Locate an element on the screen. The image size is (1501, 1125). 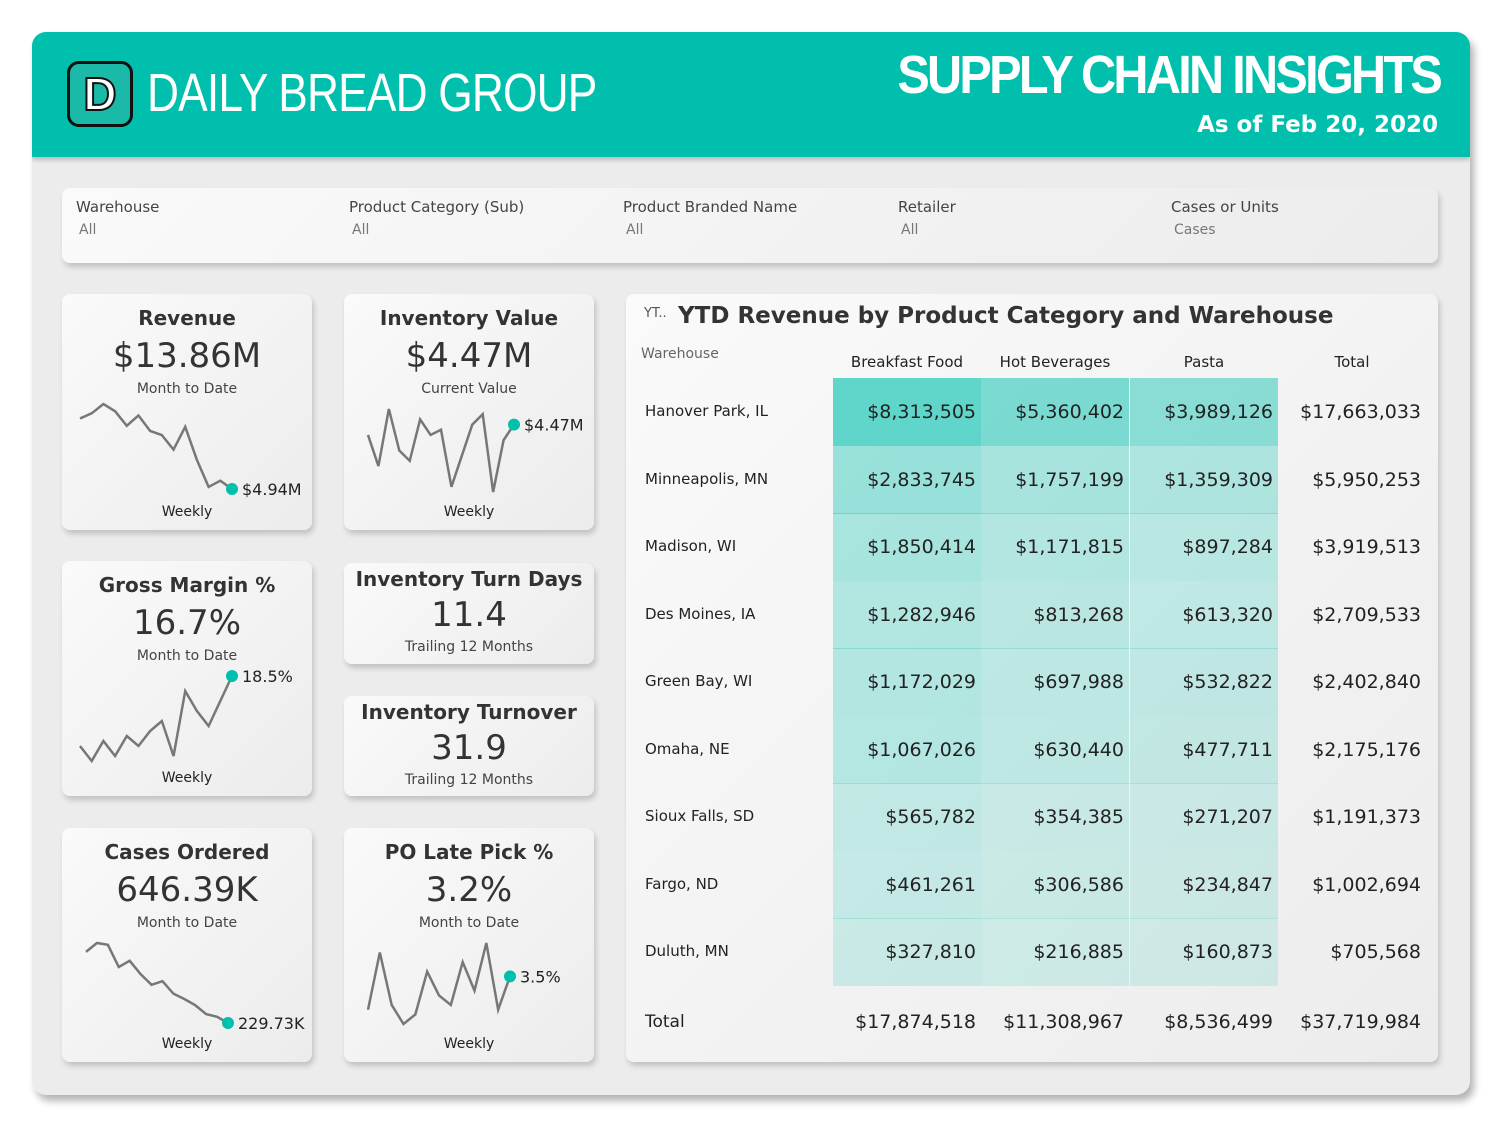
row-label: Madison, WI is located at coordinates (691, 546).